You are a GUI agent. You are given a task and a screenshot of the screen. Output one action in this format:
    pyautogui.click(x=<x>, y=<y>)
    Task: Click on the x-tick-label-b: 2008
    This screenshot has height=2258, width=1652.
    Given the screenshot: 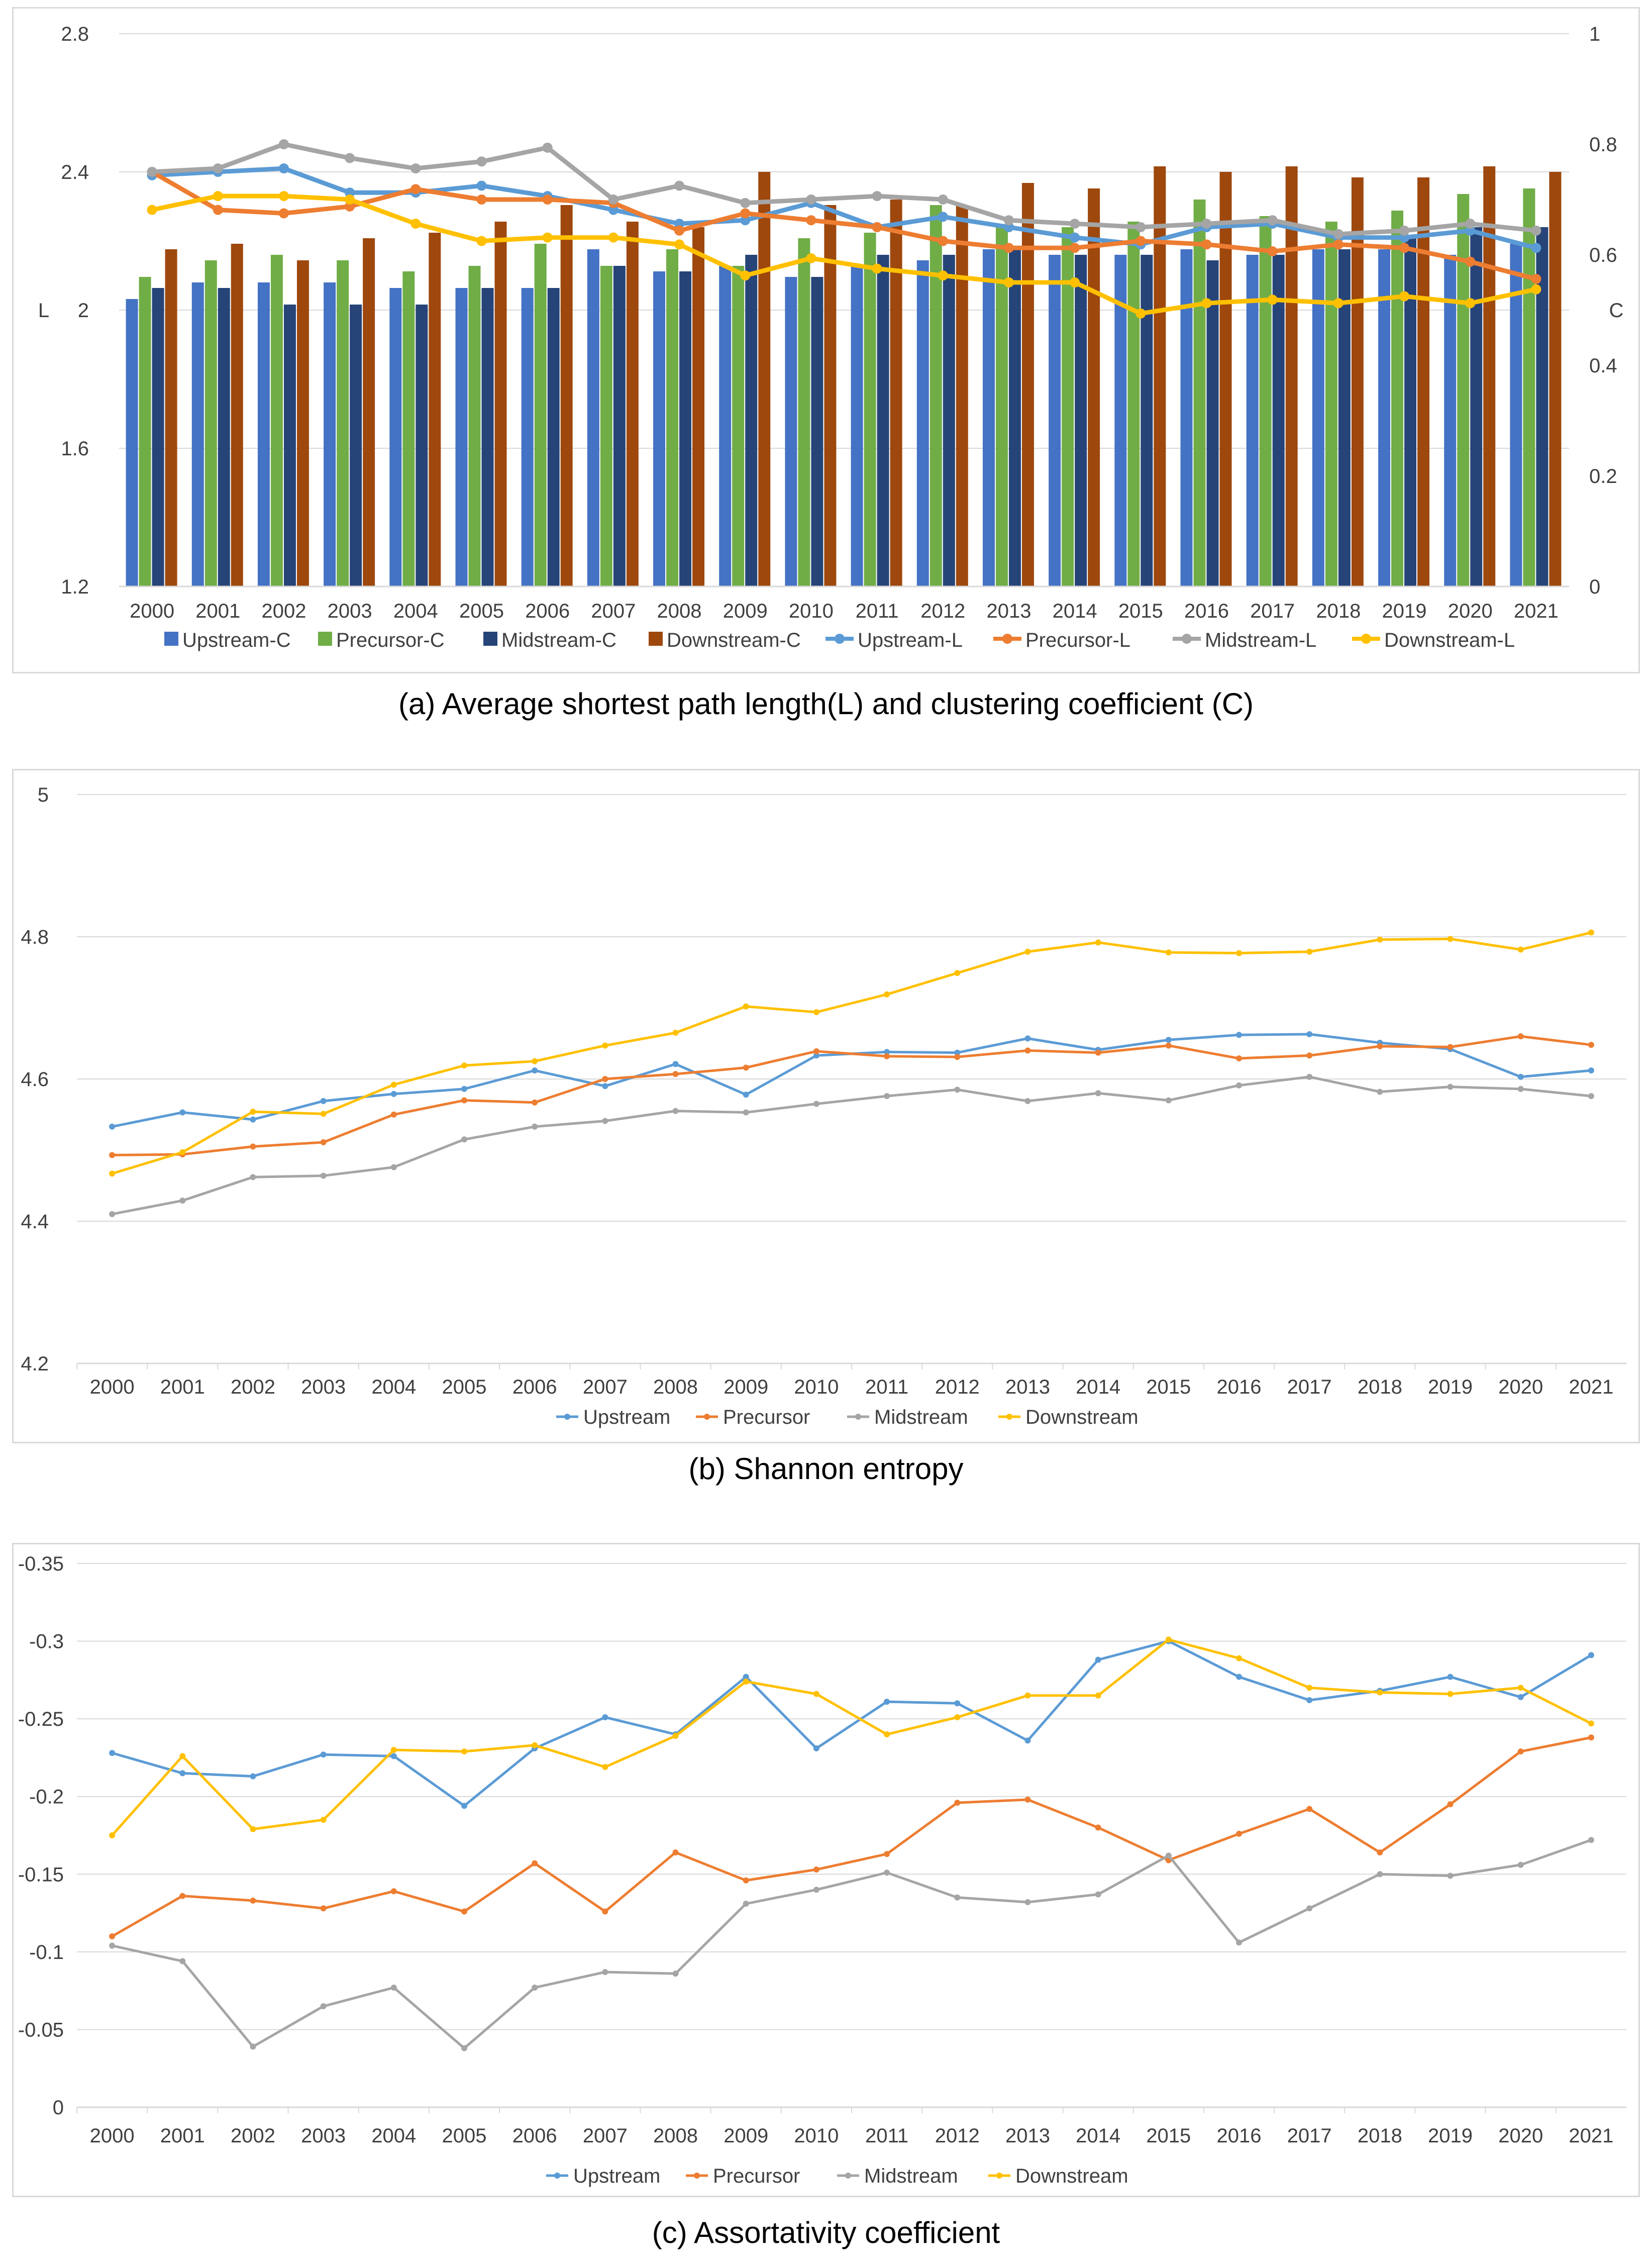 What is the action you would take?
    pyautogui.click(x=675, y=1387)
    